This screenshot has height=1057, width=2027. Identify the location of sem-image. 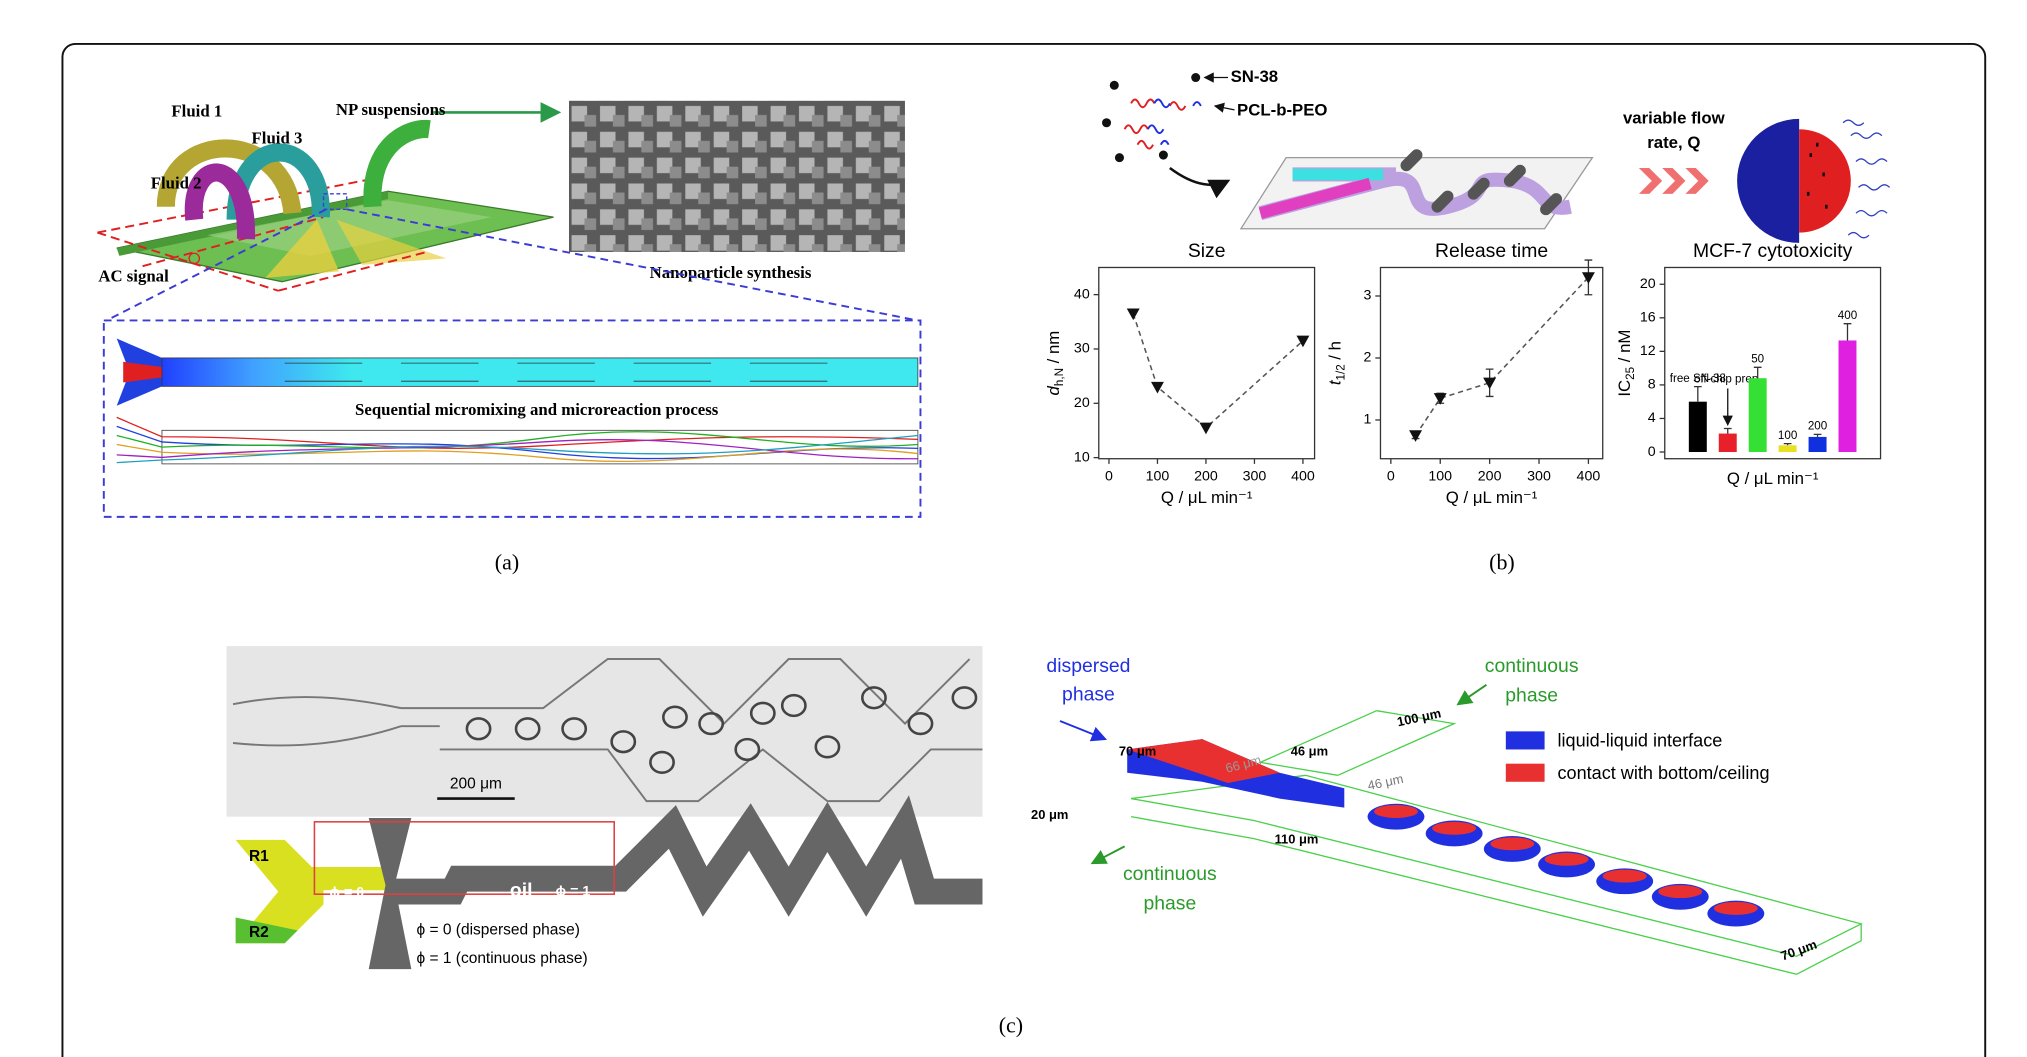
(736, 176).